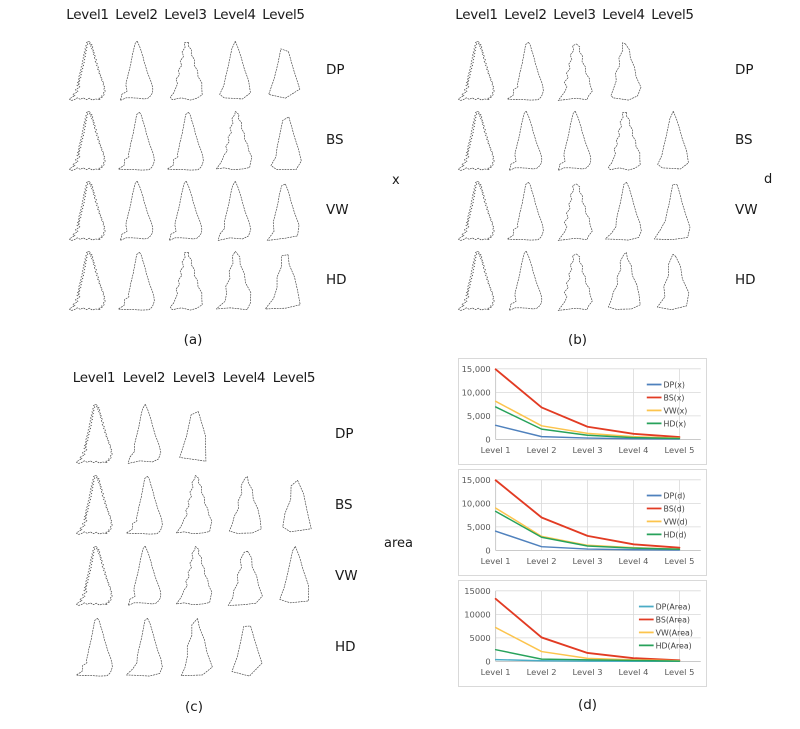 This screenshot has width=800, height=729. I want to click on column-header-level2: Level2, so click(525, 15).